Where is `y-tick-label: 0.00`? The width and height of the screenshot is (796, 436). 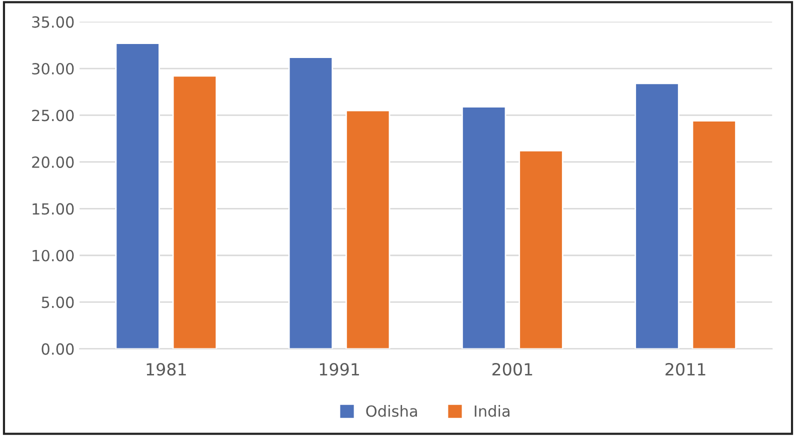 y-tick-label: 0.00 is located at coordinates (58, 349).